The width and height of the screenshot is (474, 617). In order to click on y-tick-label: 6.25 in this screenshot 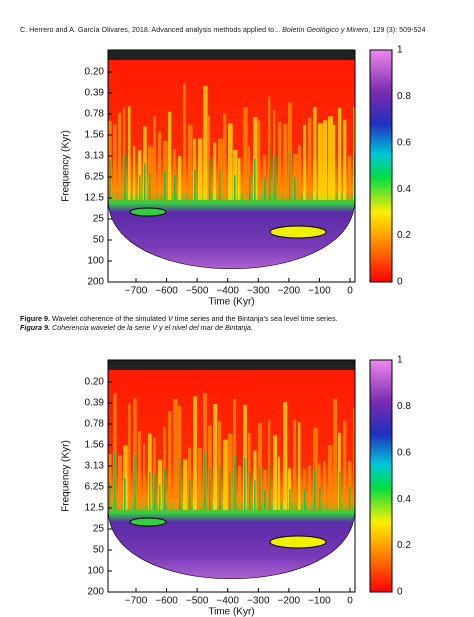, I will do `click(95, 487)`.